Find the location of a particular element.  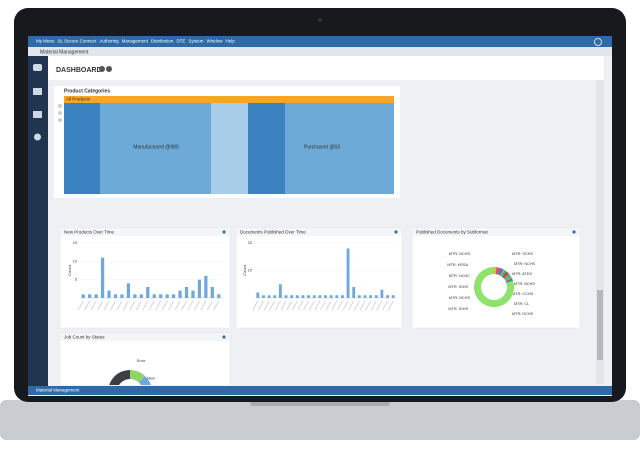

menu-item: Window is located at coordinates (214, 41).